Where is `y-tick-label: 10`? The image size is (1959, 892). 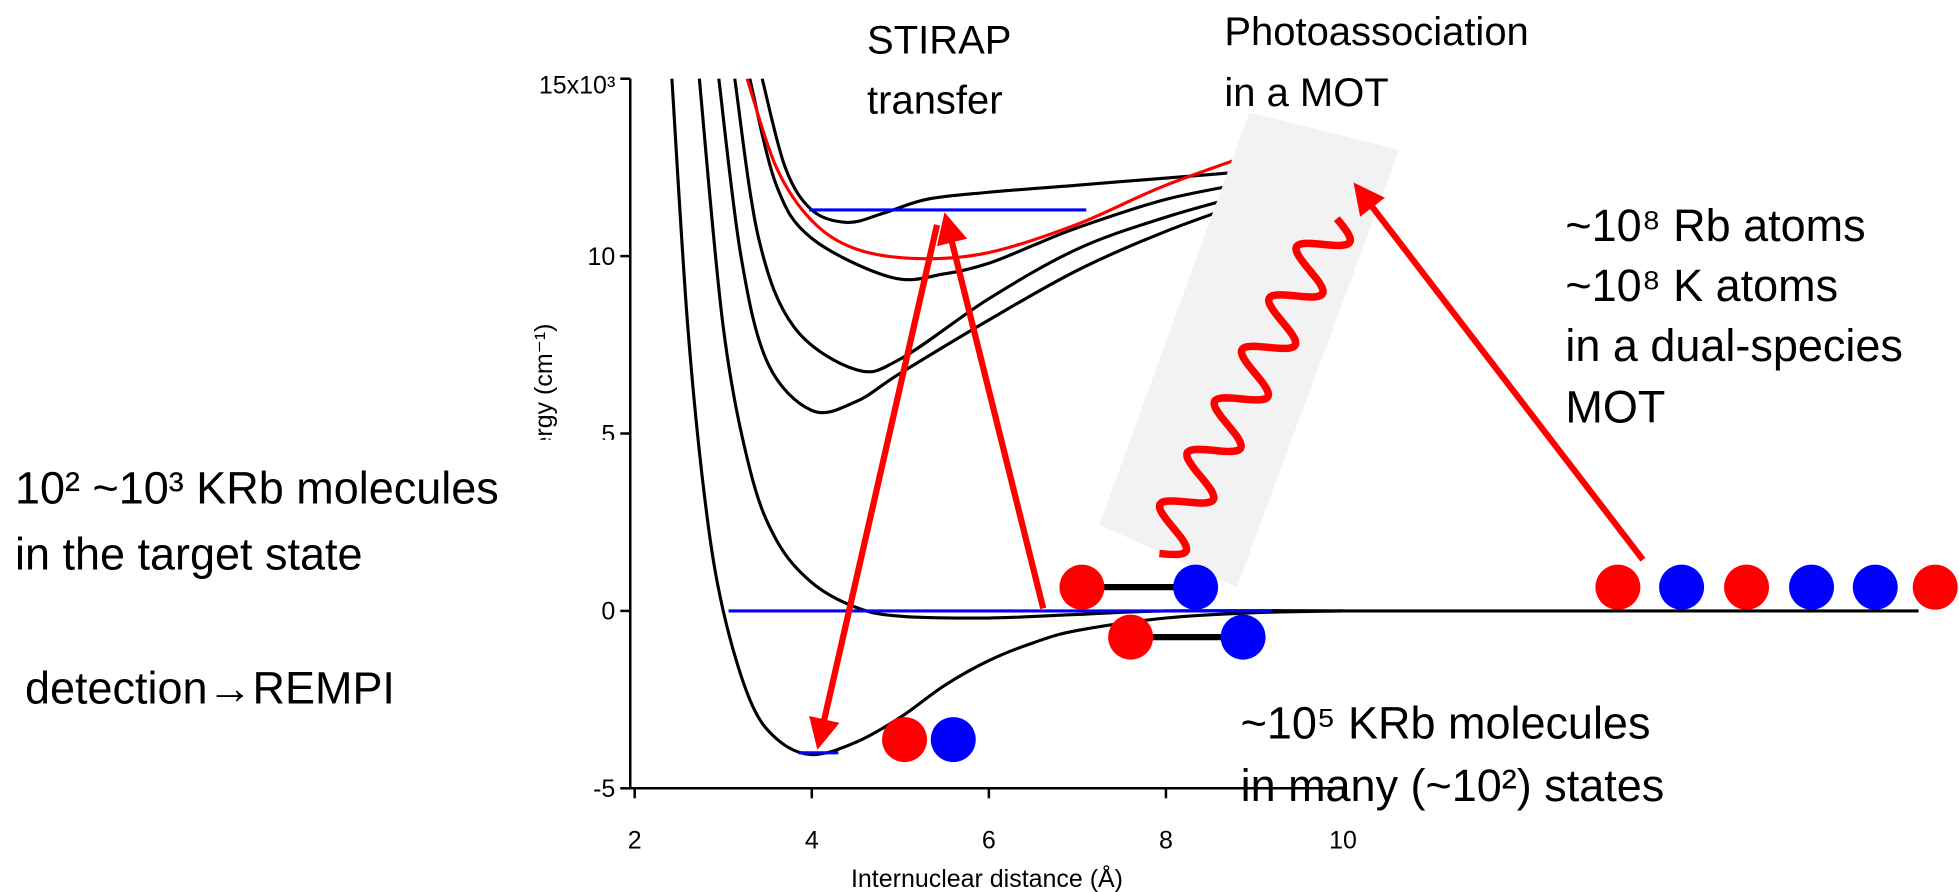 y-tick-label: 10 is located at coordinates (601, 257).